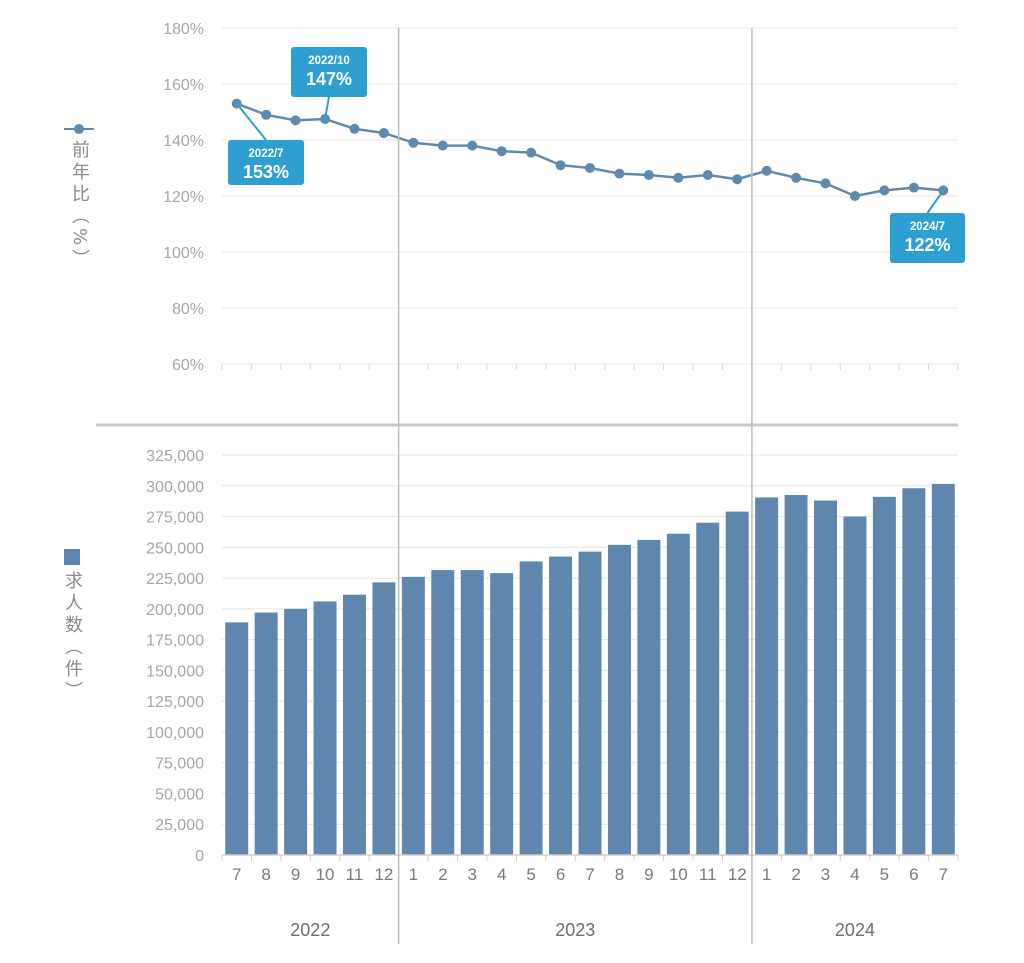 Image resolution: width=1024 pixels, height=963 pixels. What do you see at coordinates (575, 930) in the screenshot?
I see `year-label: 2023` at bounding box center [575, 930].